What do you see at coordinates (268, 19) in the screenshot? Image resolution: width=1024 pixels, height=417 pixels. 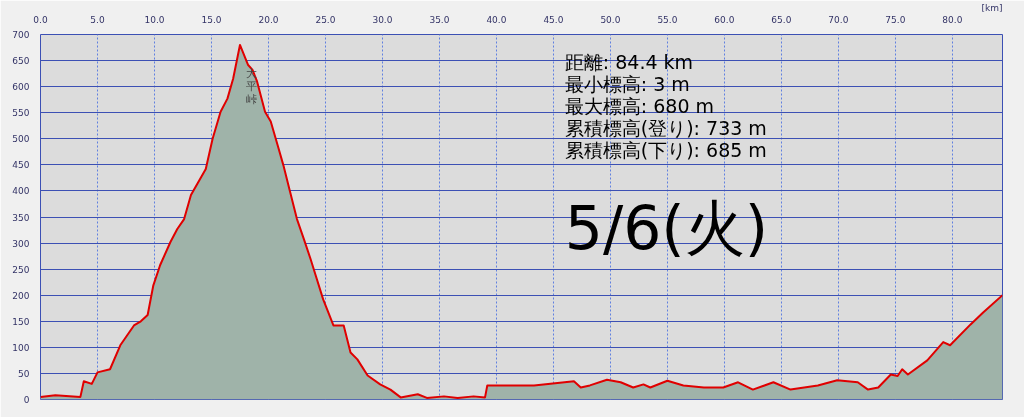 I see `x-tick-label: 20.0` at bounding box center [268, 19].